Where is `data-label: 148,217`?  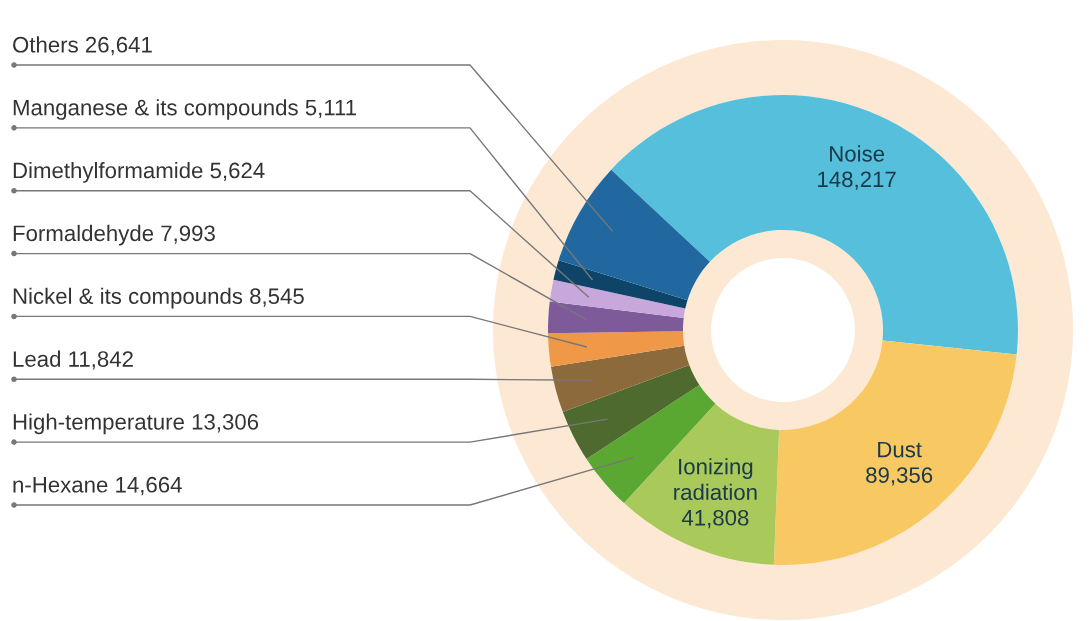
data-label: 148,217 is located at coordinates (857, 180).